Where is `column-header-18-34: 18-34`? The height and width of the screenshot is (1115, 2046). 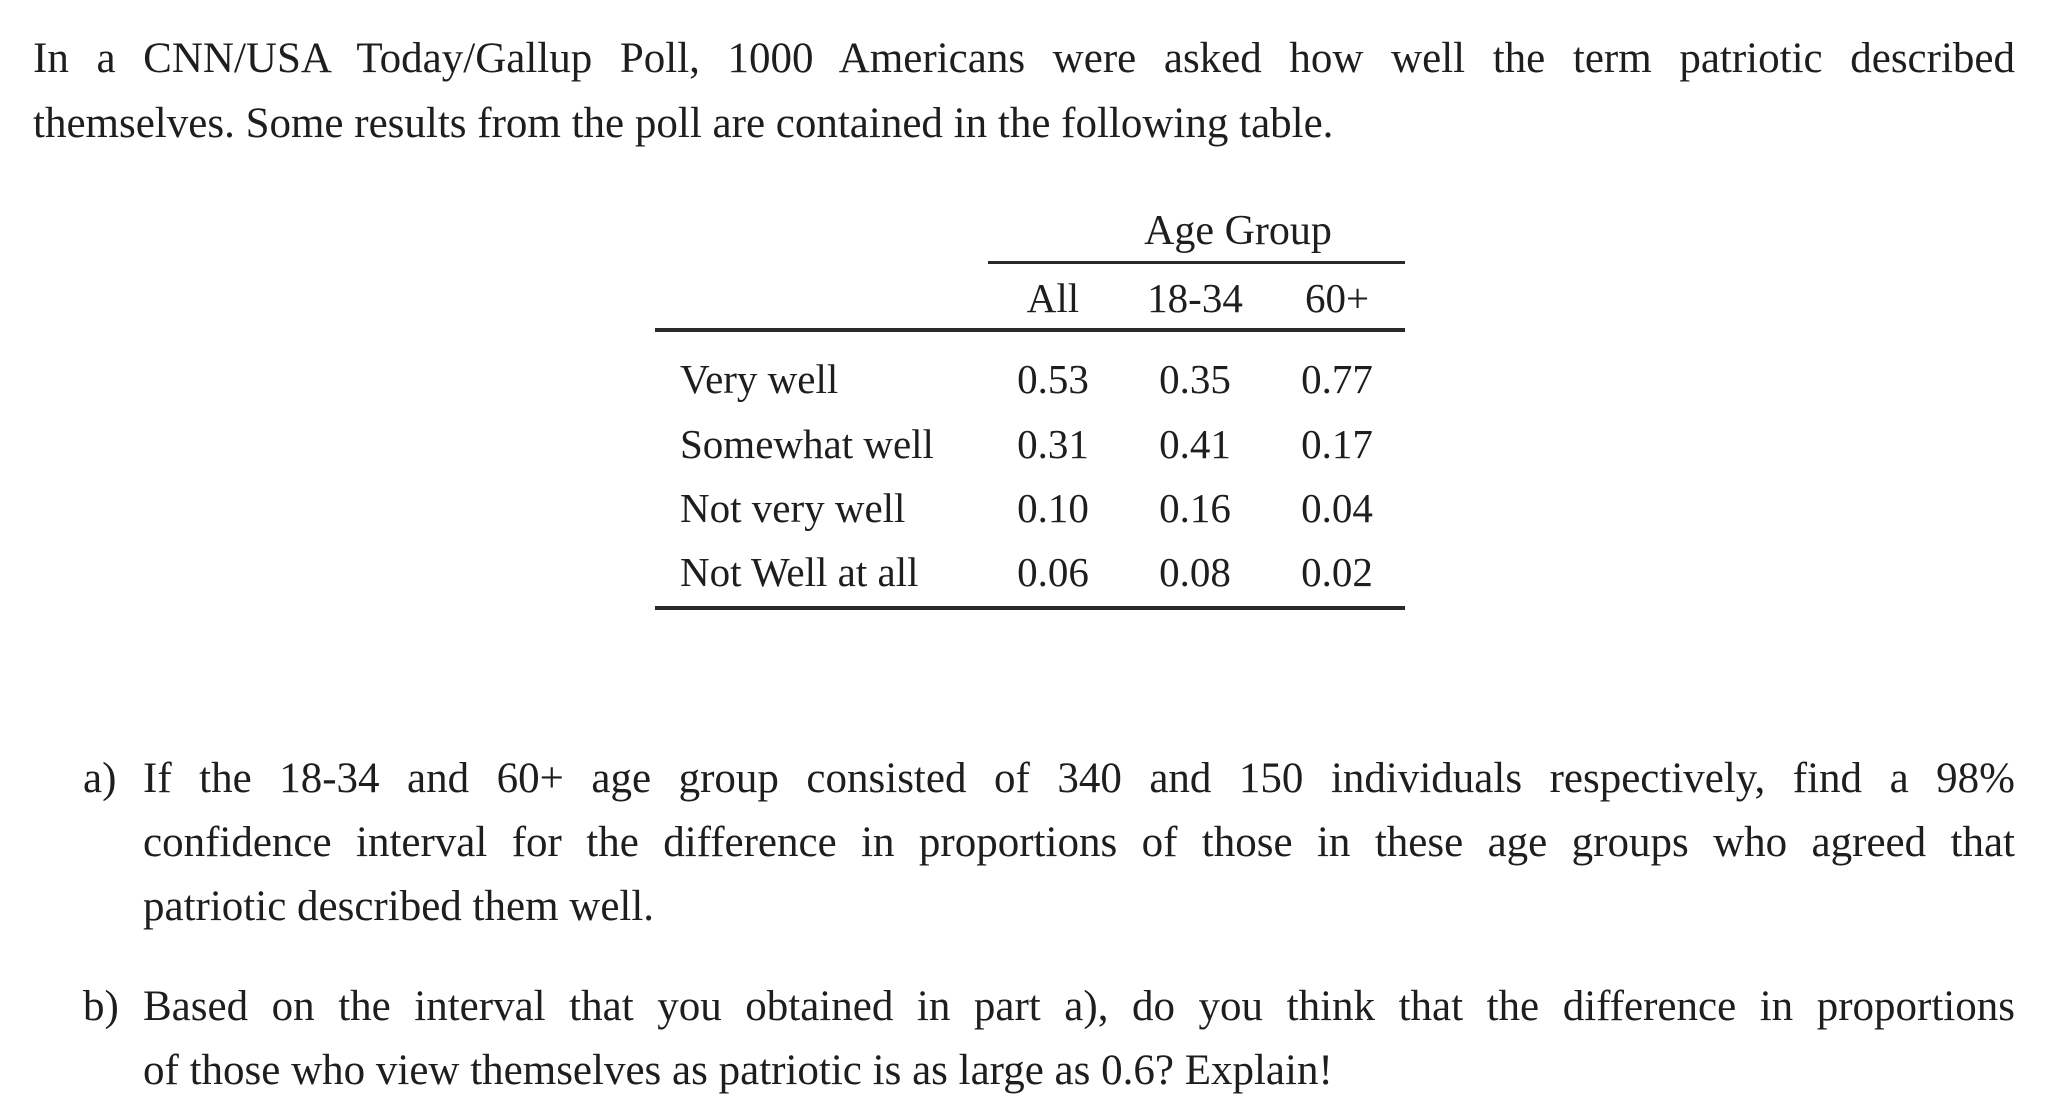 column-header-18-34: 18-34 is located at coordinates (1195, 298).